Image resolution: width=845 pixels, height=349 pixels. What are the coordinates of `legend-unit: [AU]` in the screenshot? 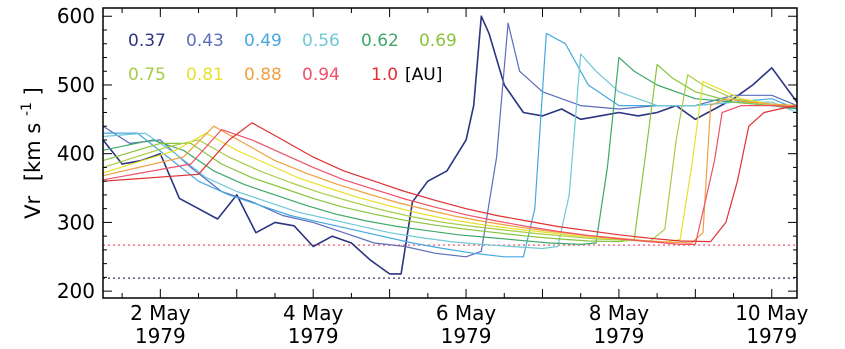 It's located at (423, 75).